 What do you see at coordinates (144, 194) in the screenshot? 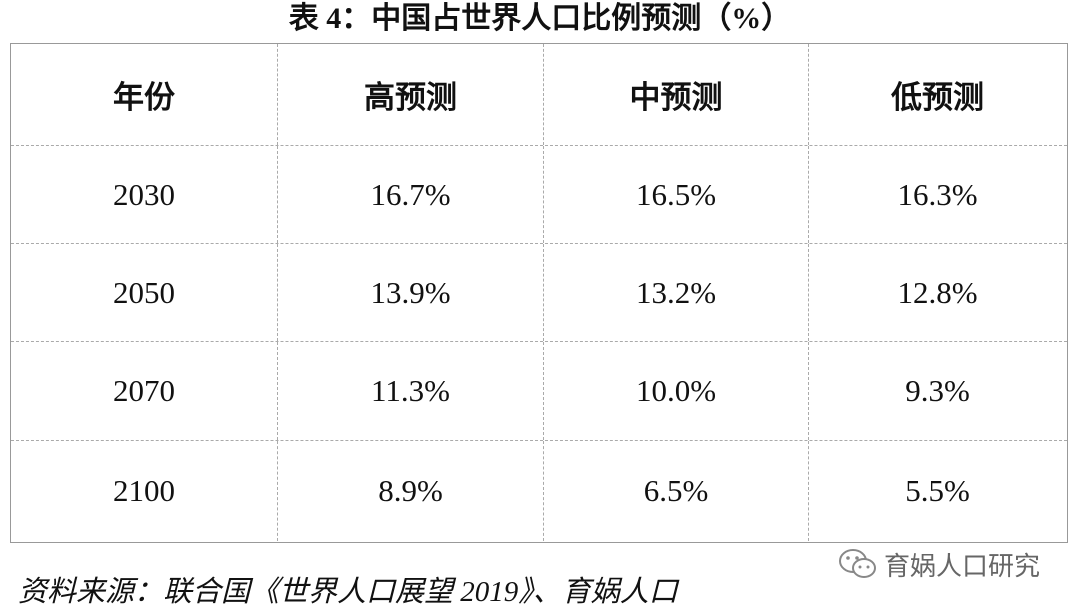
I see `table-cell: 2030` at bounding box center [144, 194].